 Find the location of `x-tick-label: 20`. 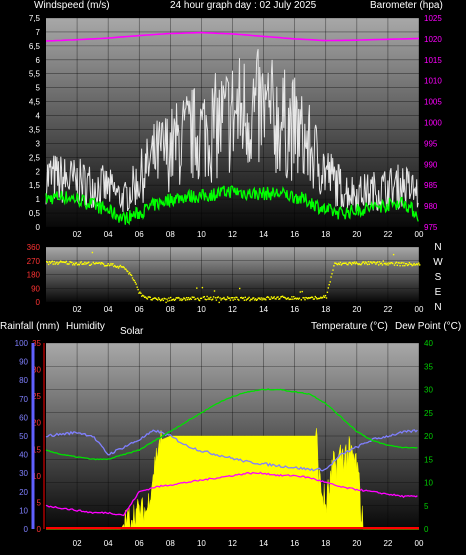

x-tick-label: 20 is located at coordinates (356, 234).